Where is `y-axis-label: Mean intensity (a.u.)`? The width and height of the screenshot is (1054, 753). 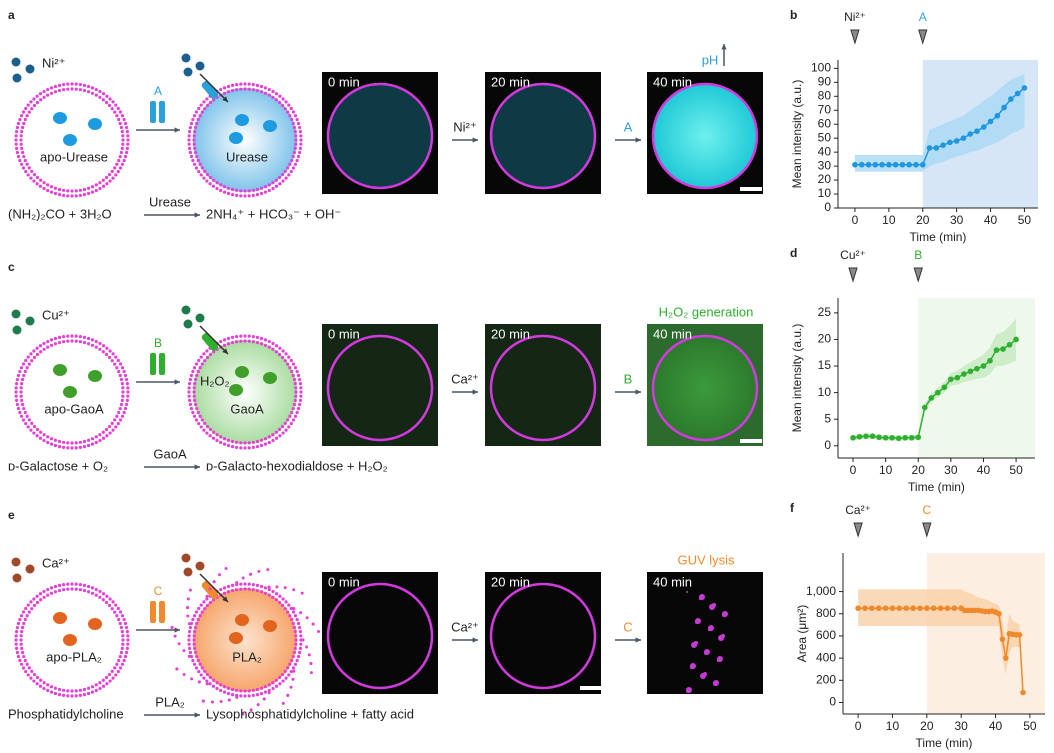
y-axis-label: Mean intensity (a.u.) is located at coordinates (797, 134).